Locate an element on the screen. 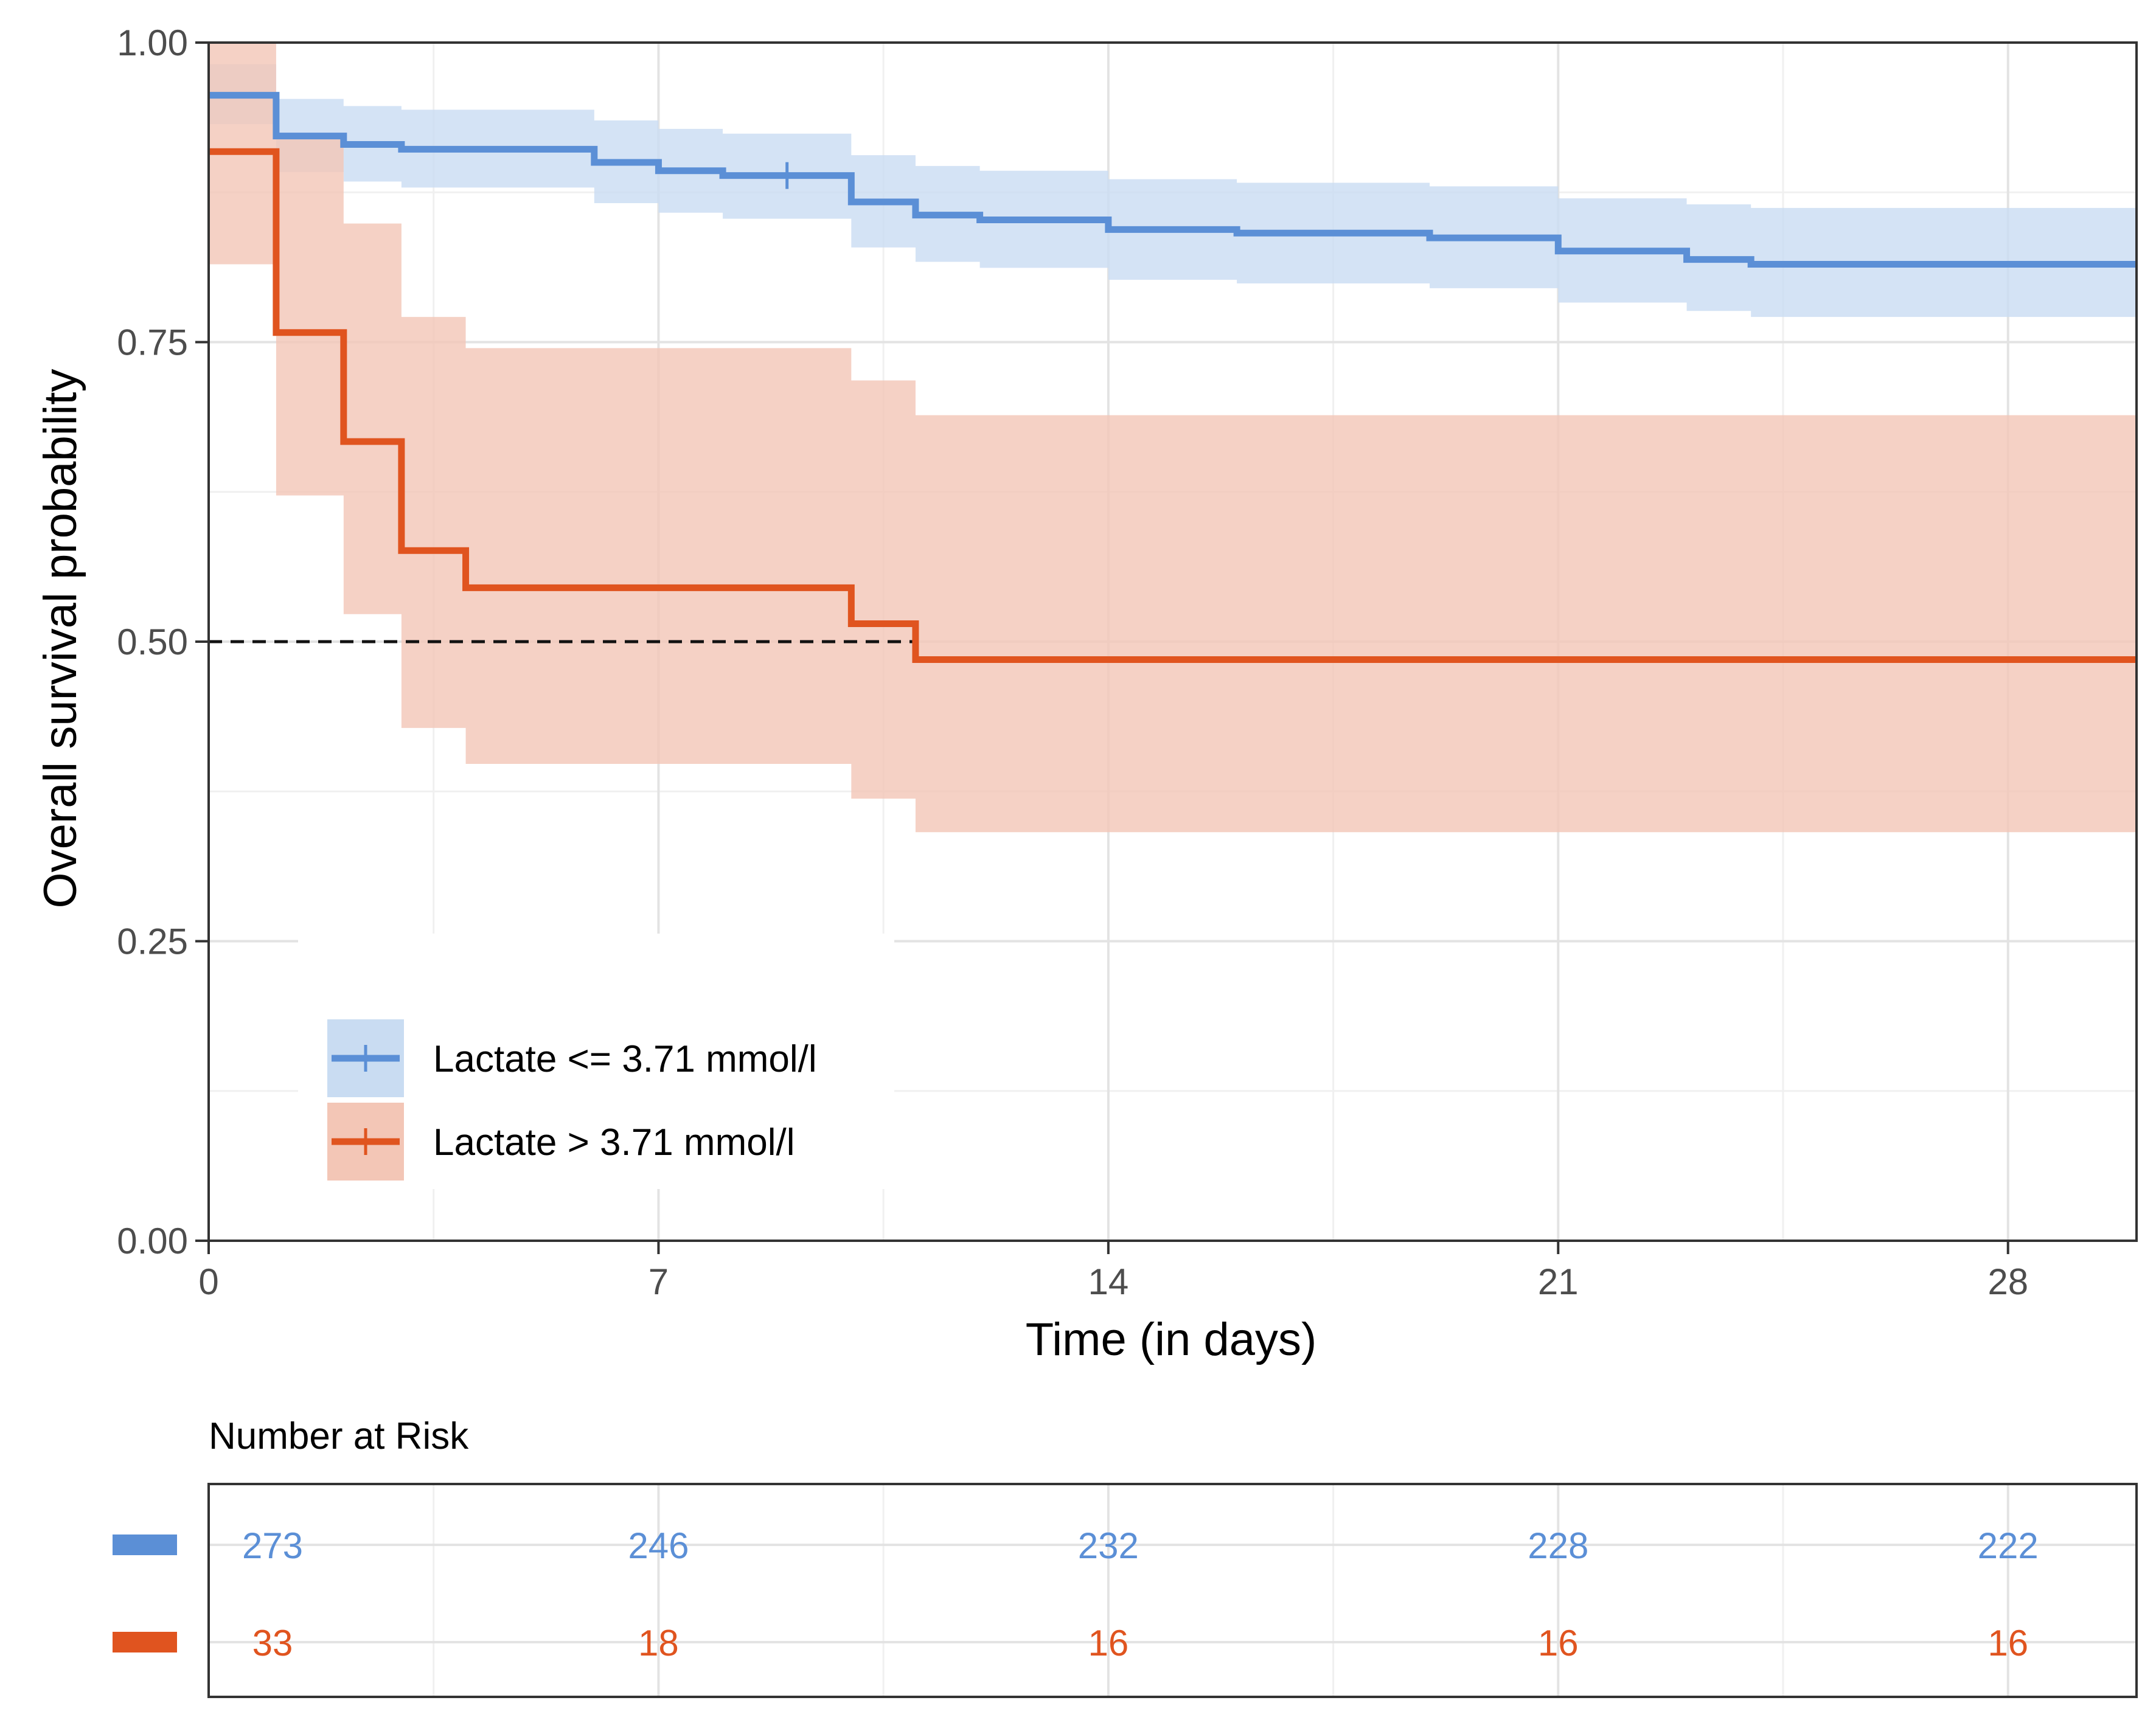  x-tick-label: 14 is located at coordinates (1108, 1281).